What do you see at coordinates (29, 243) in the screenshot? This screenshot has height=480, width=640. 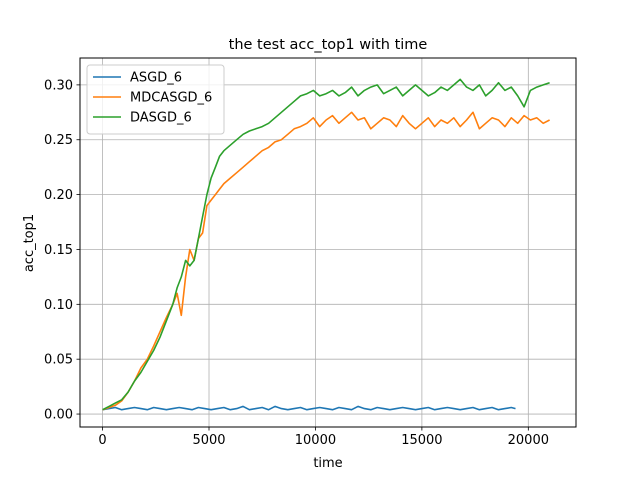 I see `y-axis-label: acc_top1` at bounding box center [29, 243].